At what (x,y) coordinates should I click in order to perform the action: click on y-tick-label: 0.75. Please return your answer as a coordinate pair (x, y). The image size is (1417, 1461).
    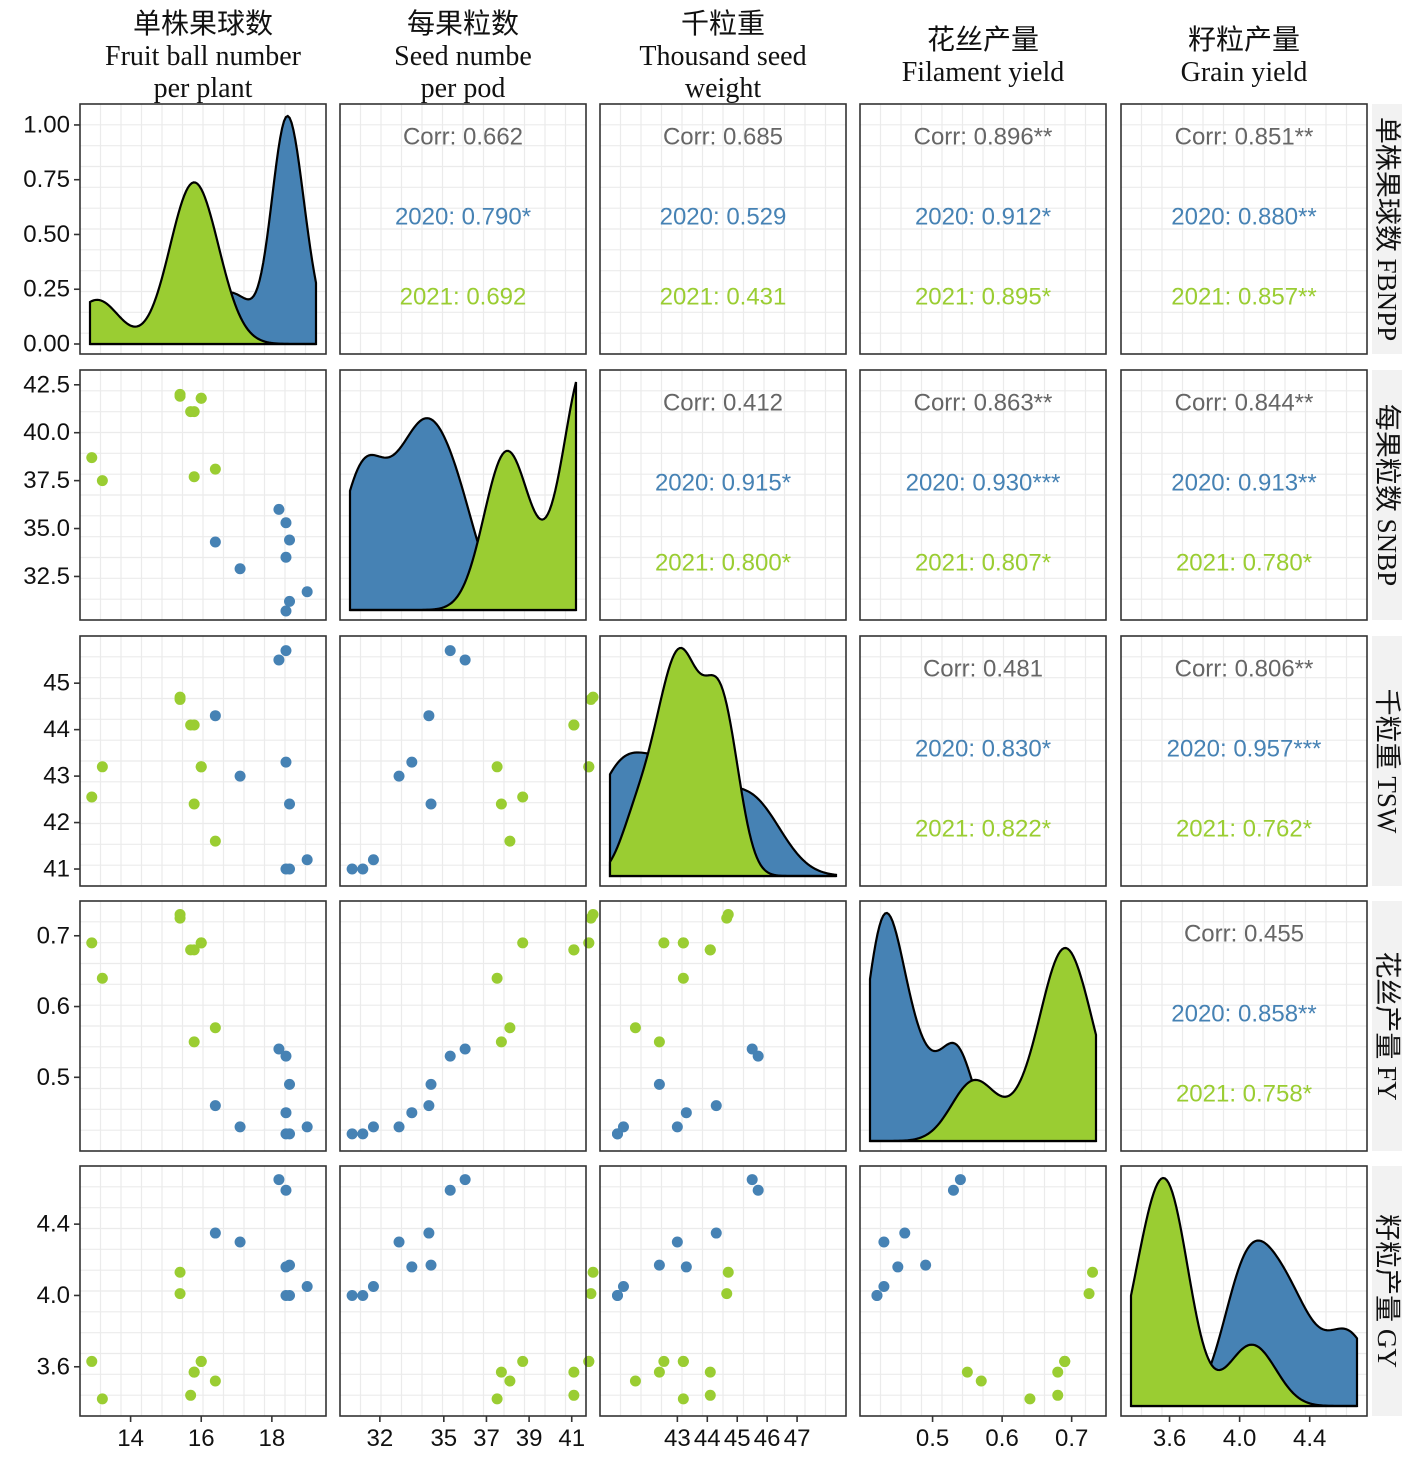
    Looking at the image, I should click on (46, 179).